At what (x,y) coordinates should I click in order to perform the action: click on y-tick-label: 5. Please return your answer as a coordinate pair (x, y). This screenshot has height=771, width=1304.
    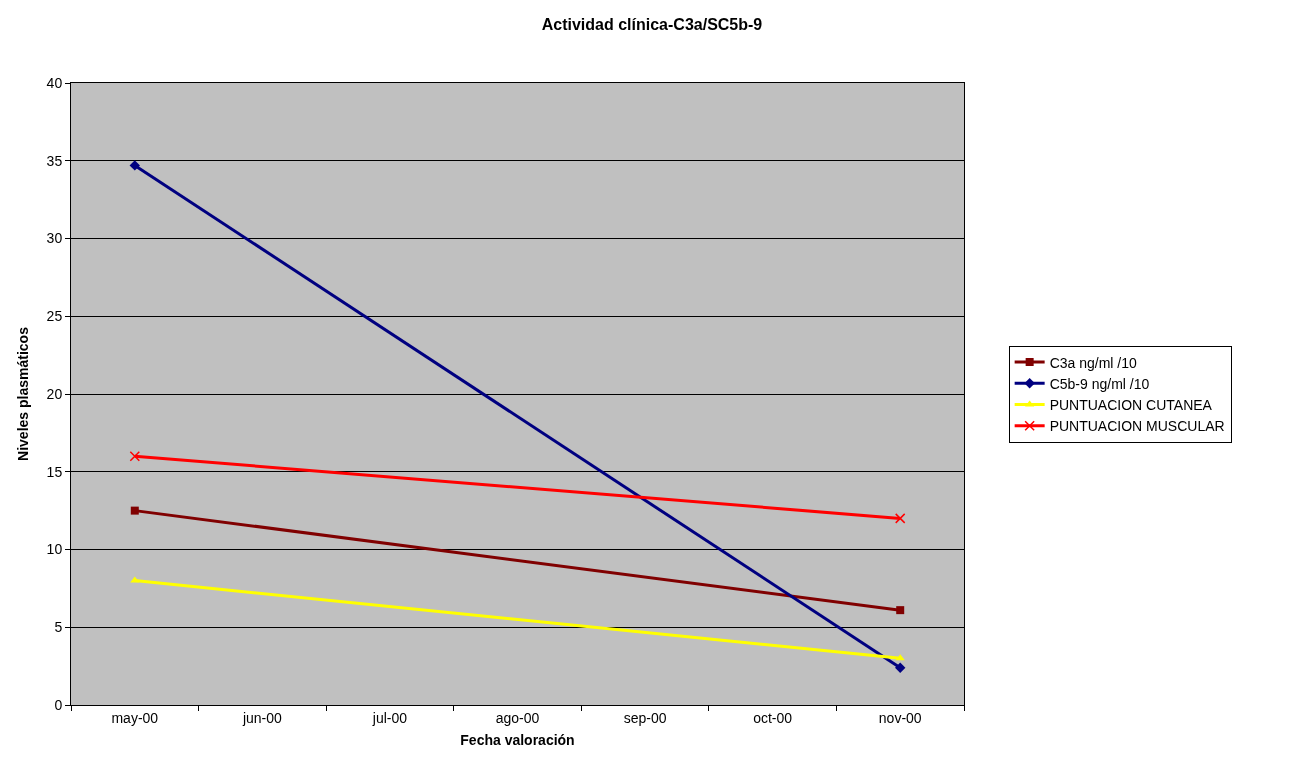
    Looking at the image, I should click on (58, 627).